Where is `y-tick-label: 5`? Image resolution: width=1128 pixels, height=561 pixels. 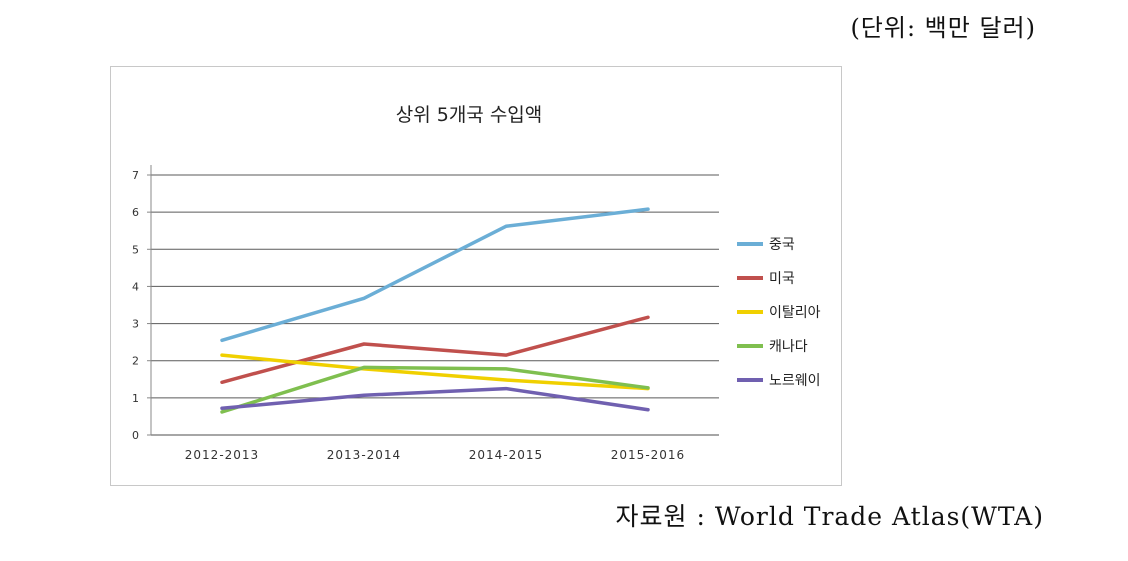
y-tick-label: 5 is located at coordinates (135, 249).